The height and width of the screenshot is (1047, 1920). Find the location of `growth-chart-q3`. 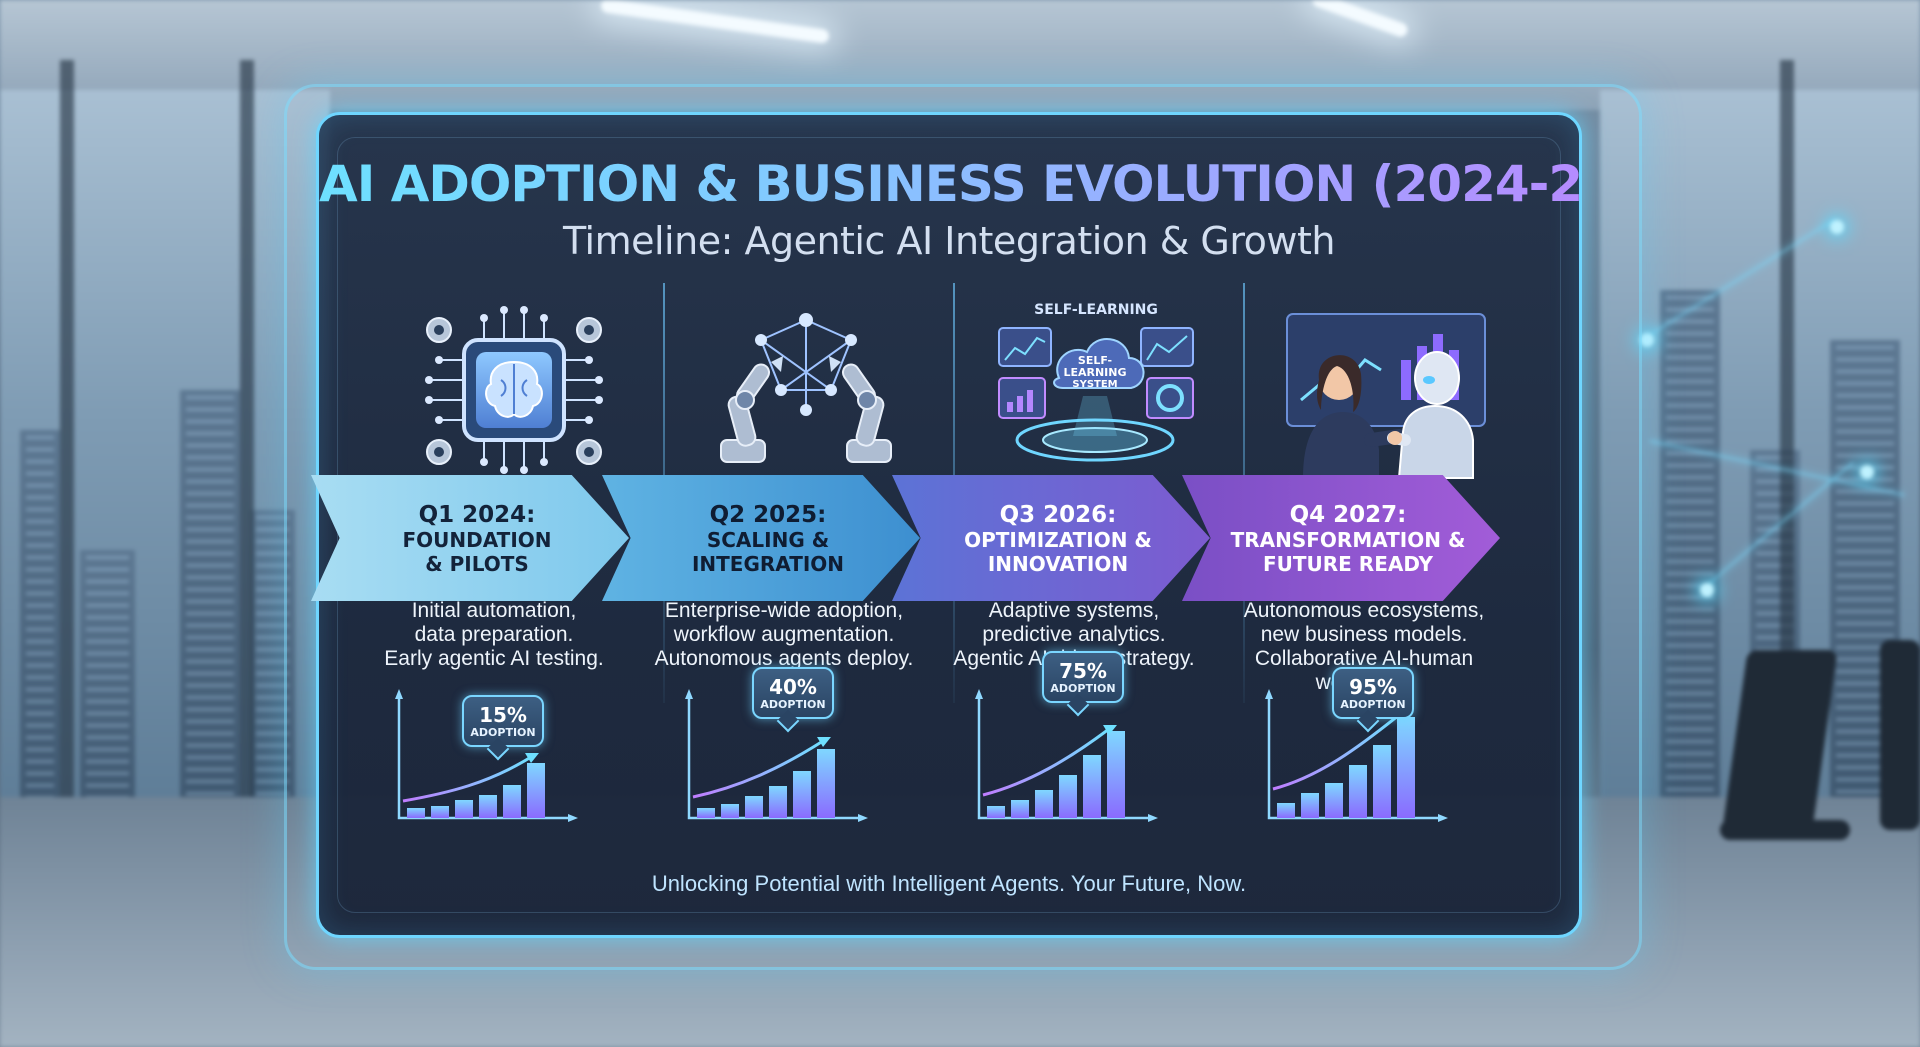

growth-chart-q3 is located at coordinates (1066, 755).